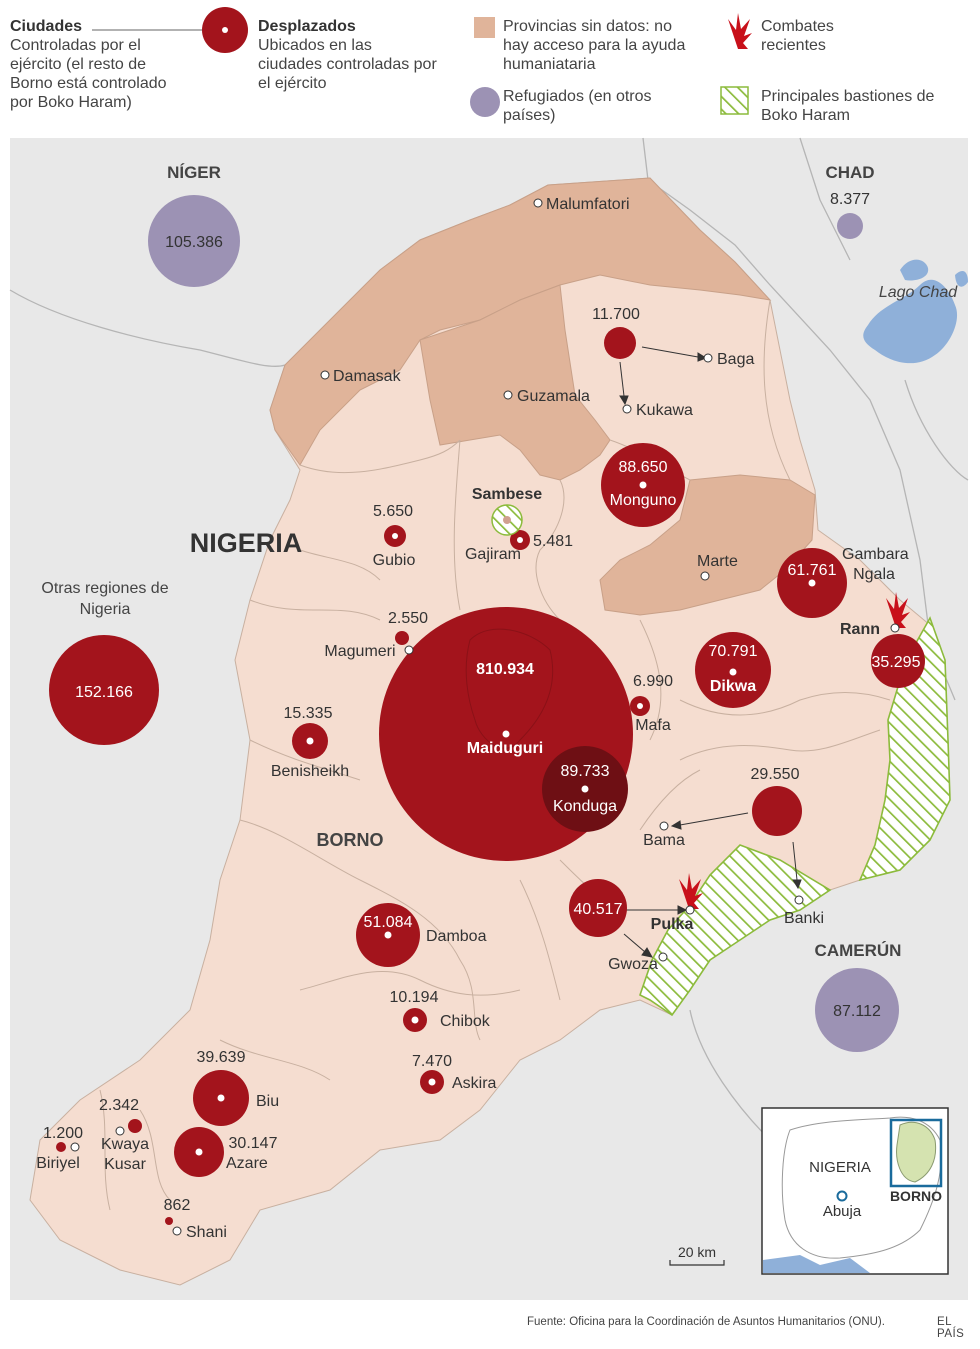 The image size is (980, 1349). Describe the element at coordinates (119, 1105) in the screenshot. I see `value-kwaya: 2.342` at that location.